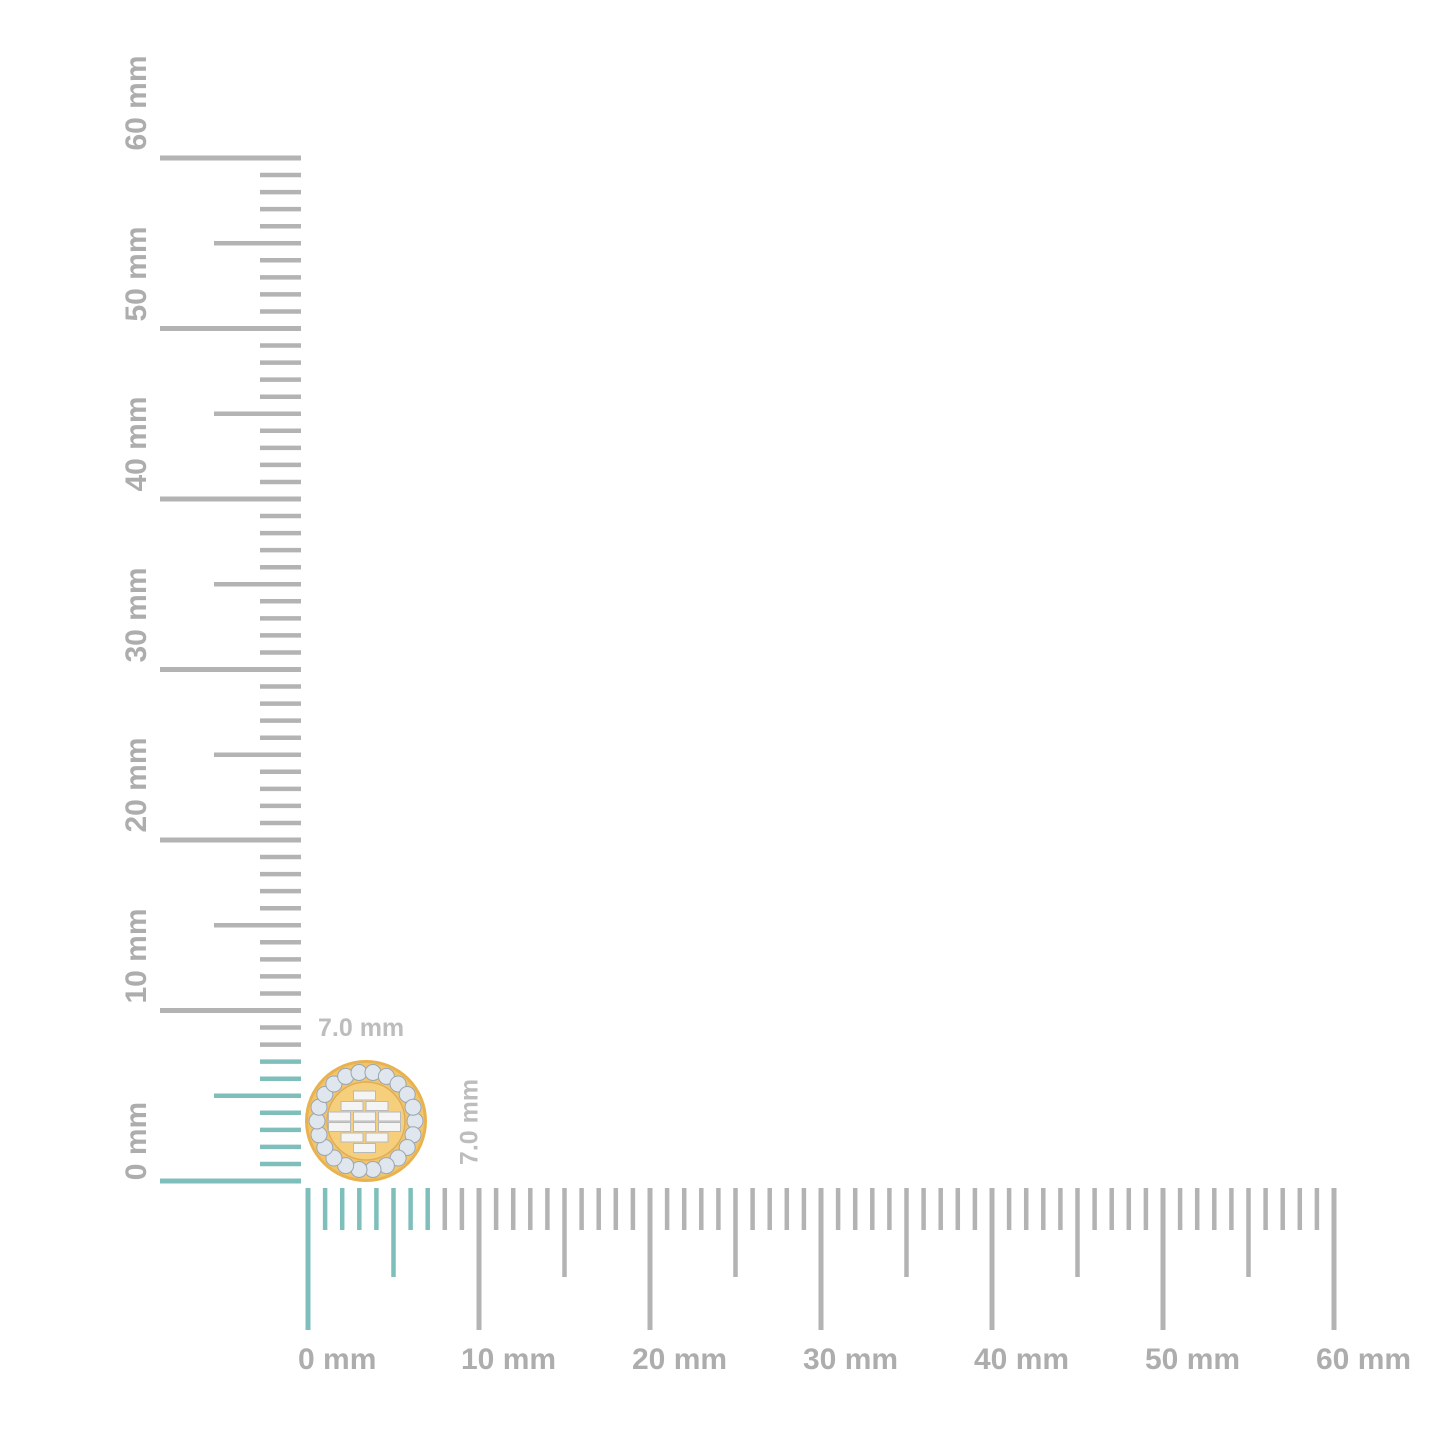 This screenshot has height=1445, width=1445. What do you see at coordinates (136, 1141) in the screenshot?
I see `y-axis-label: 0 mm` at bounding box center [136, 1141].